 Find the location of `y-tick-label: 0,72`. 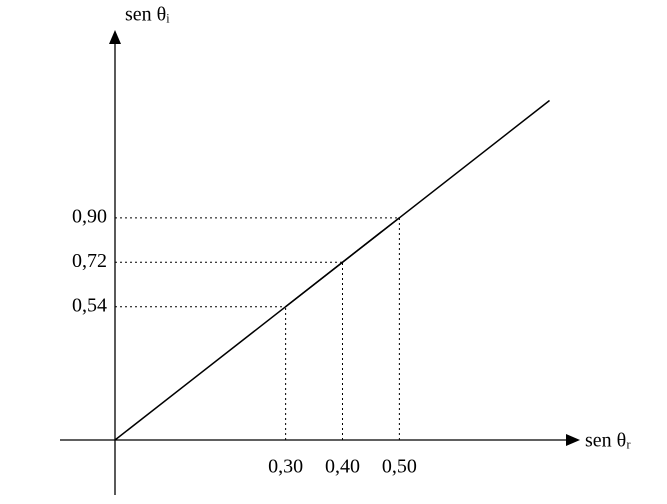

y-tick-label: 0,72 is located at coordinates (89, 261).